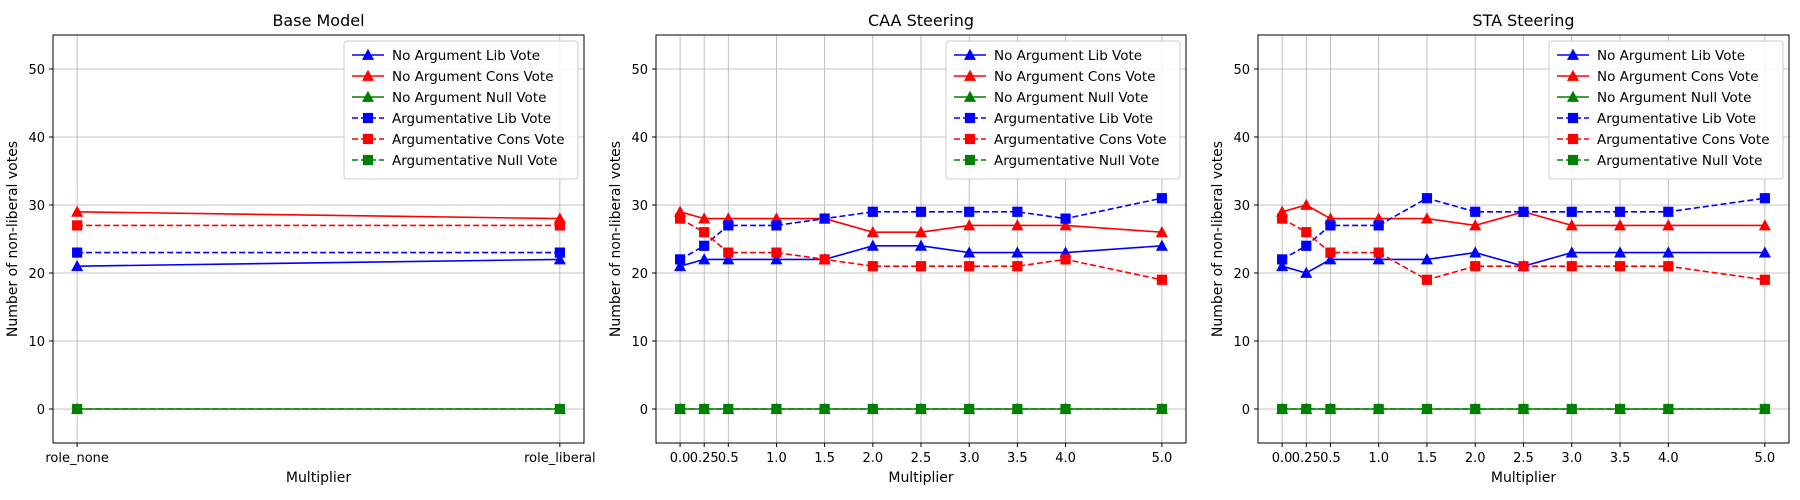  I want to click on legend-box, so click(1063, 110).